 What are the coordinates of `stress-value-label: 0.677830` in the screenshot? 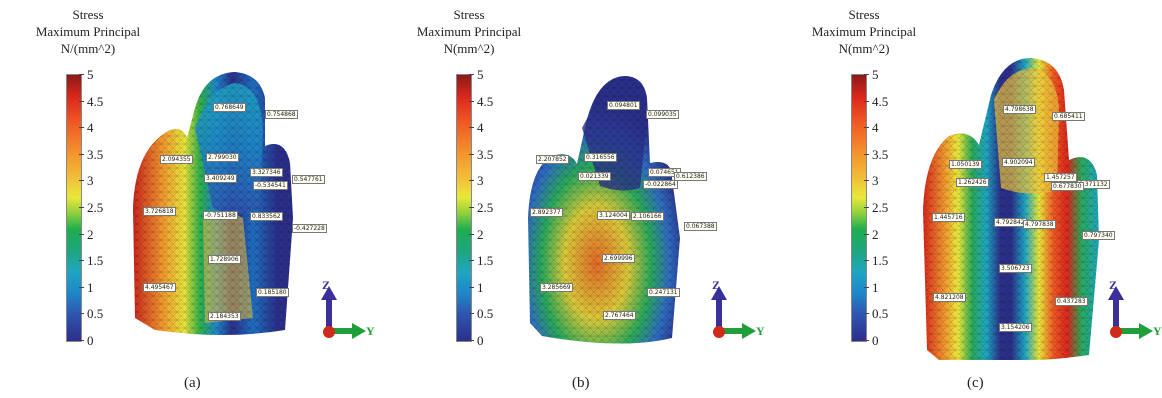 It's located at (1067, 186).